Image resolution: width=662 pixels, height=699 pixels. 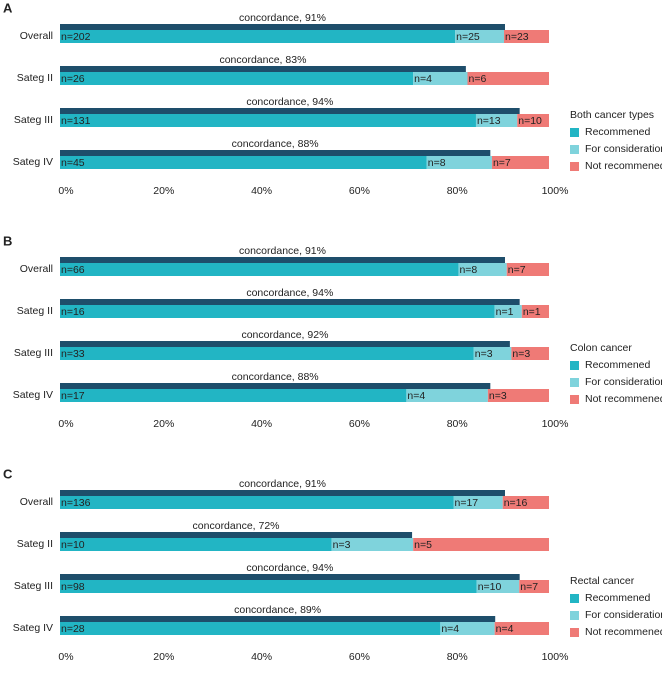 What do you see at coordinates (478, 79) in the screenshot?
I see `data-label: n=6` at bounding box center [478, 79].